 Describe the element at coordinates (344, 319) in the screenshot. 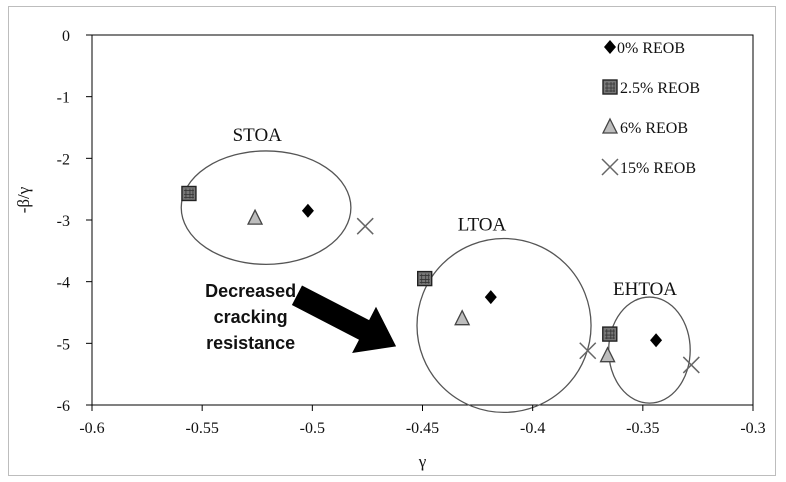

I see `annotation-arrow` at that location.